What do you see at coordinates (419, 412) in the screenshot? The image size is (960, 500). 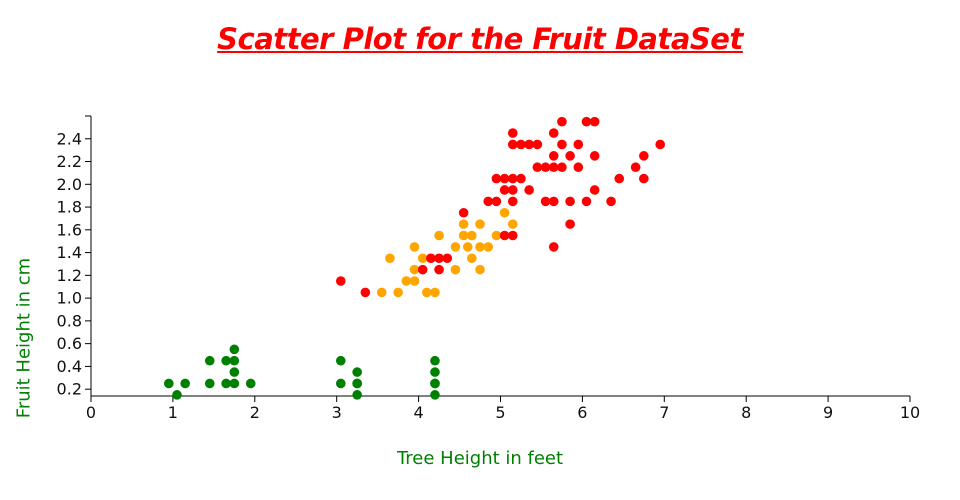 I see `x-tick-label: 4` at bounding box center [419, 412].